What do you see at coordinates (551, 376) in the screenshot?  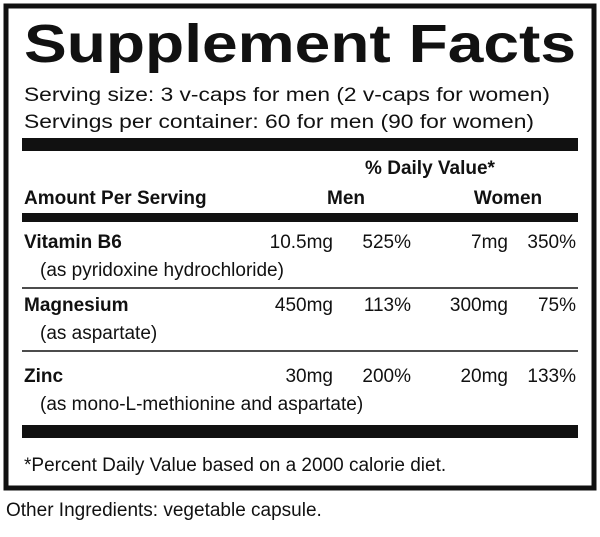 I see `women-dv: 133%` at bounding box center [551, 376].